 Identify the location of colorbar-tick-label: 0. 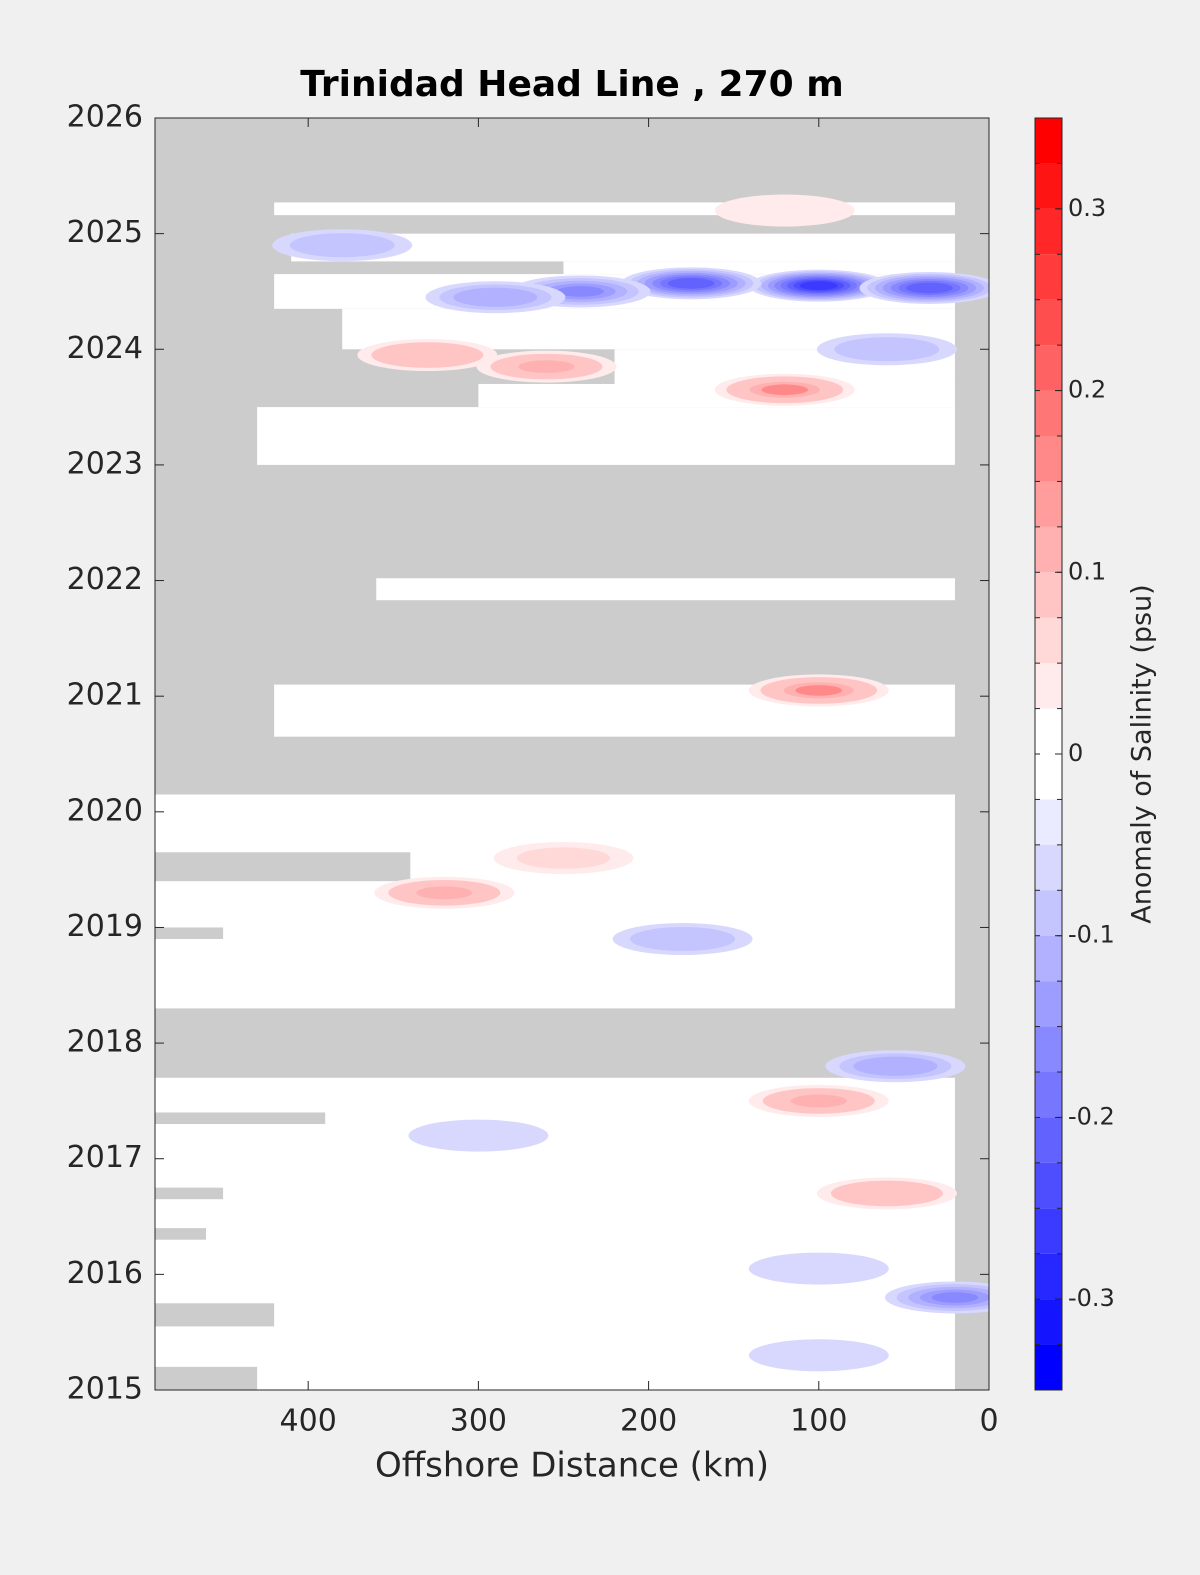
(1075, 753).